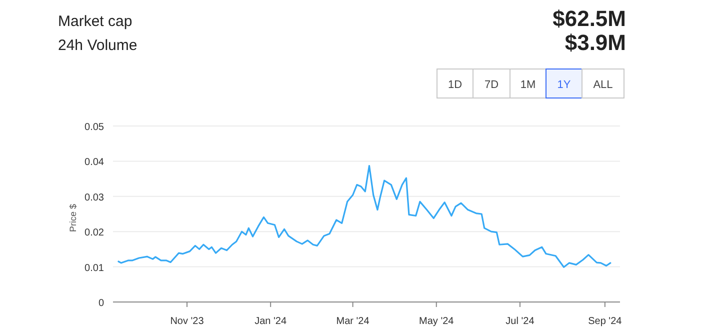  Describe the element at coordinates (187, 321) in the screenshot. I see `x-tick-label: Nov '23` at that location.